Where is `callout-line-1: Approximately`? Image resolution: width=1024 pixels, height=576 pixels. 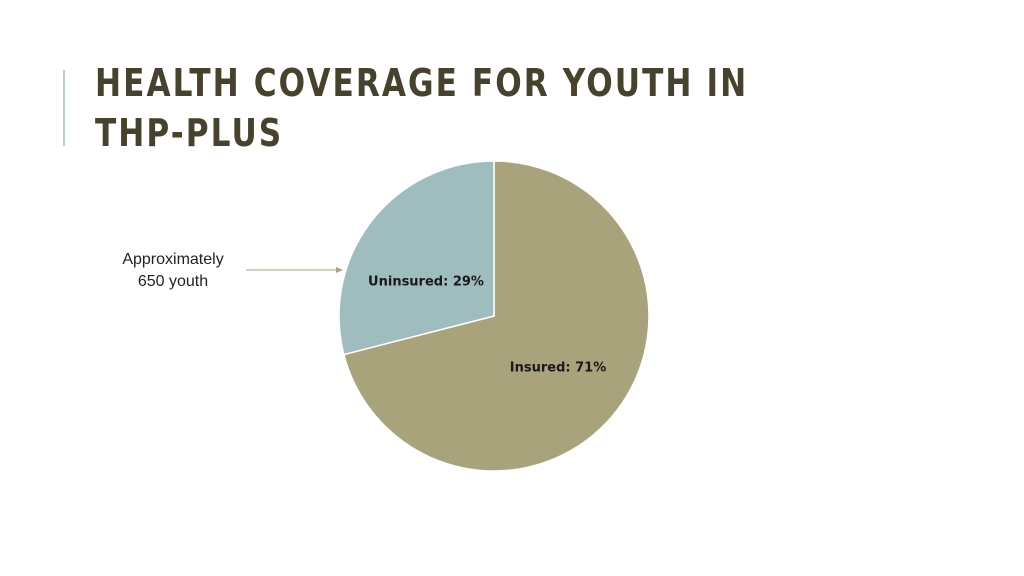
callout-line-1: Approximately is located at coordinates (173, 259).